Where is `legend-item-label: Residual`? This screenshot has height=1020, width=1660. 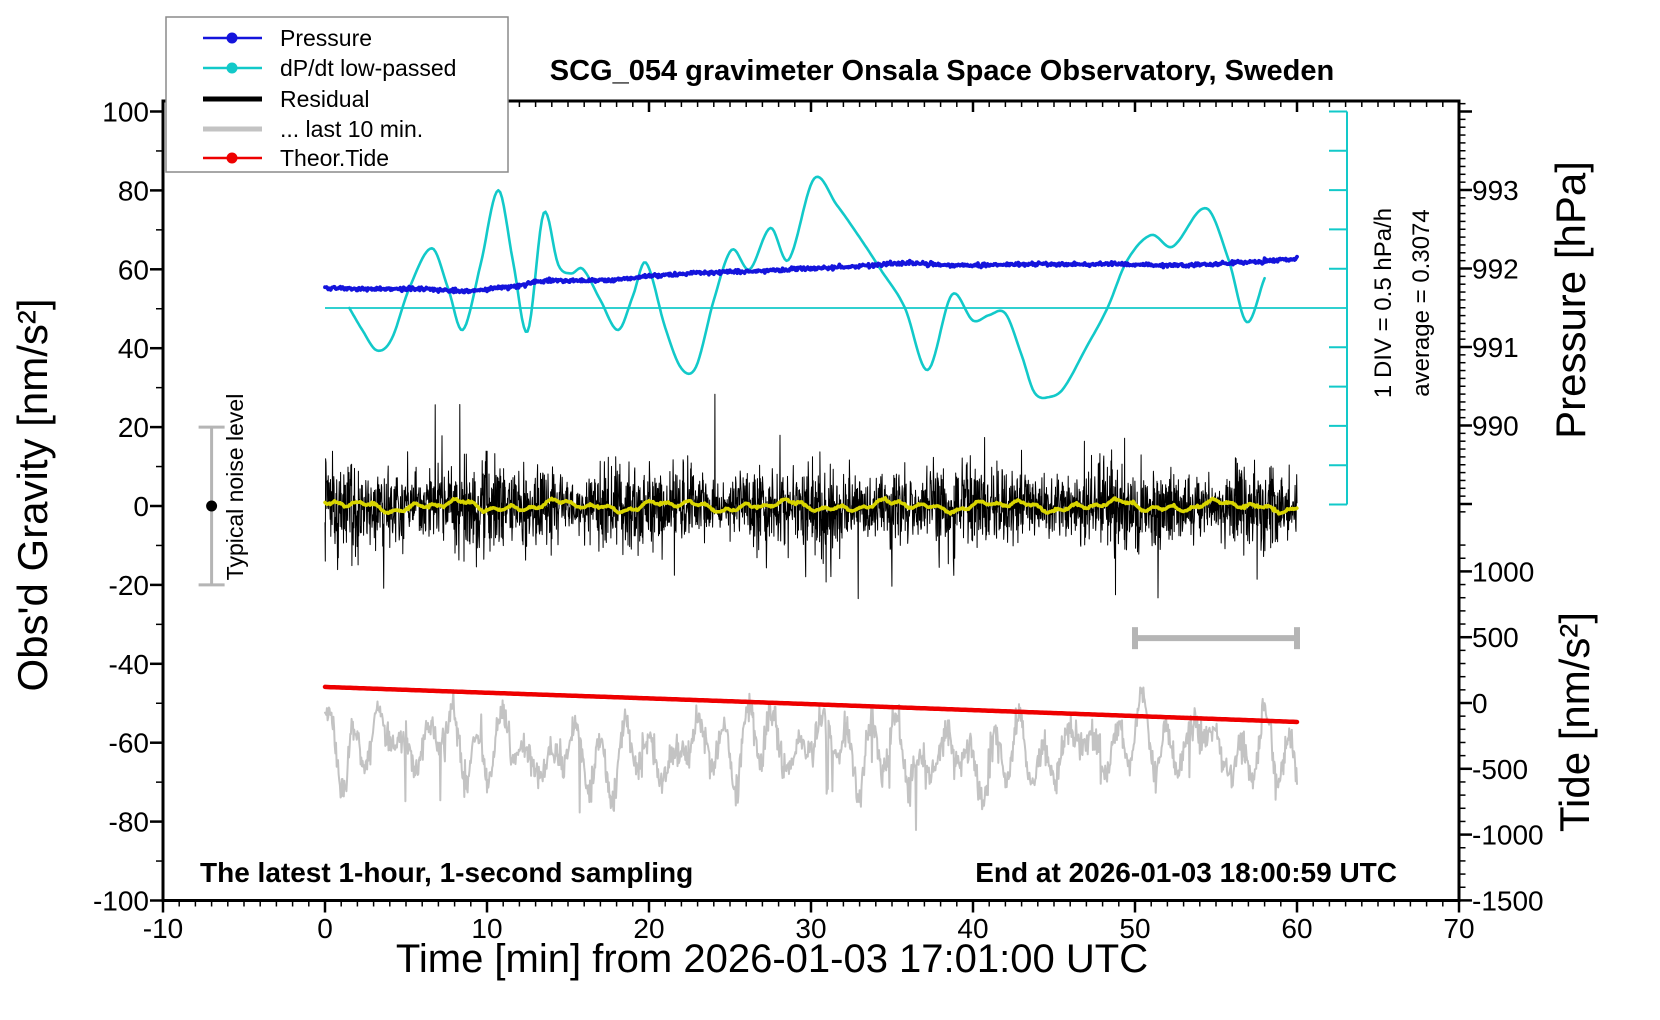 legend-item-label: Residual is located at coordinates (325, 99).